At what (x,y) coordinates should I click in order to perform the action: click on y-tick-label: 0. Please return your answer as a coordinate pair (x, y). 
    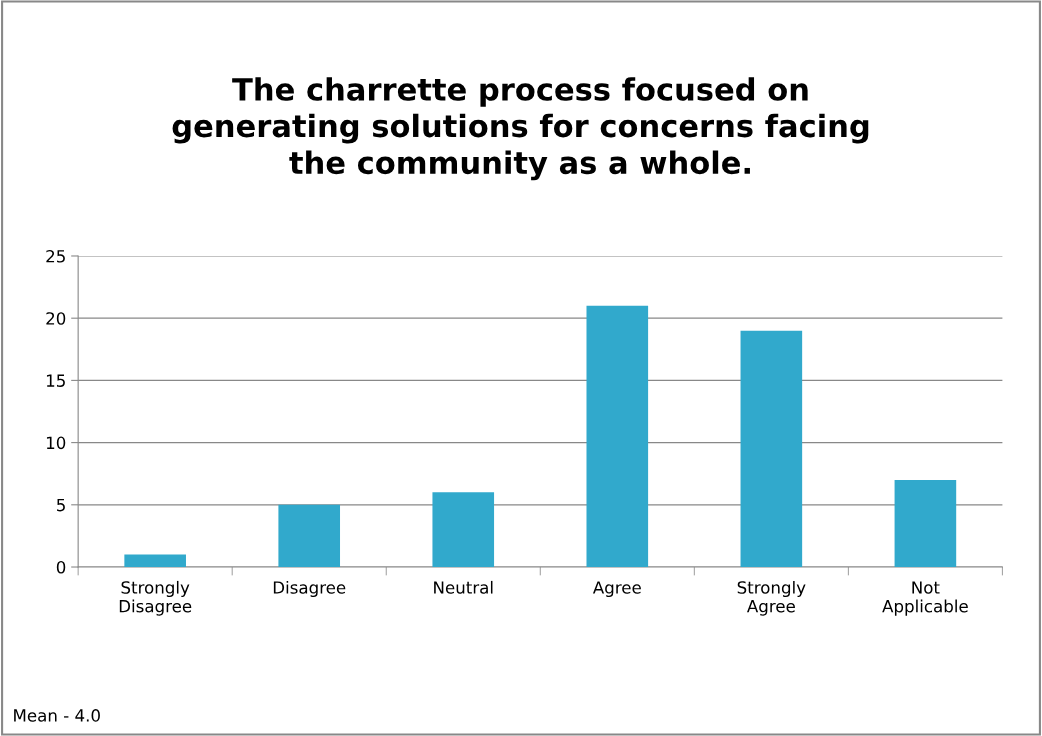
    Looking at the image, I should click on (61, 567).